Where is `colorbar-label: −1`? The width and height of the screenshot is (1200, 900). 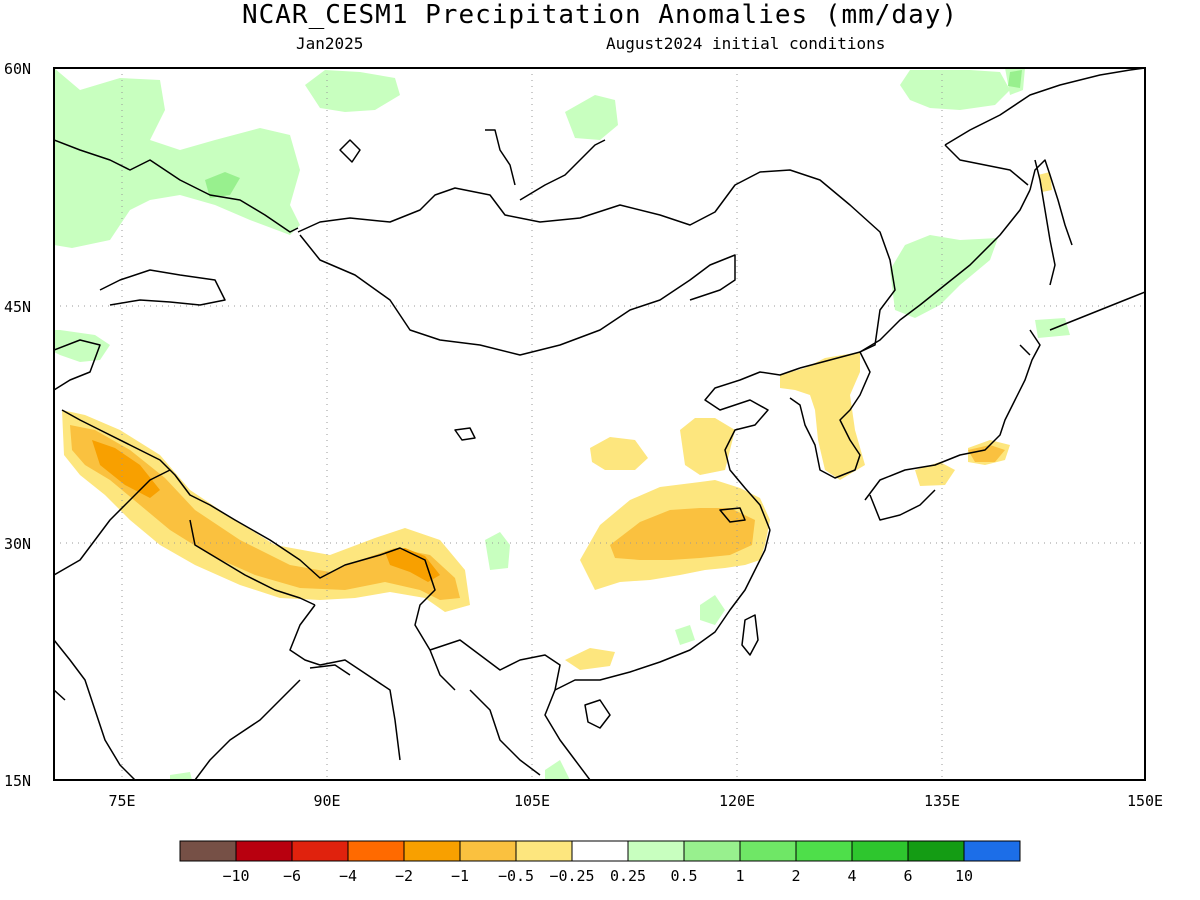 colorbar-label: −1 is located at coordinates (460, 876).